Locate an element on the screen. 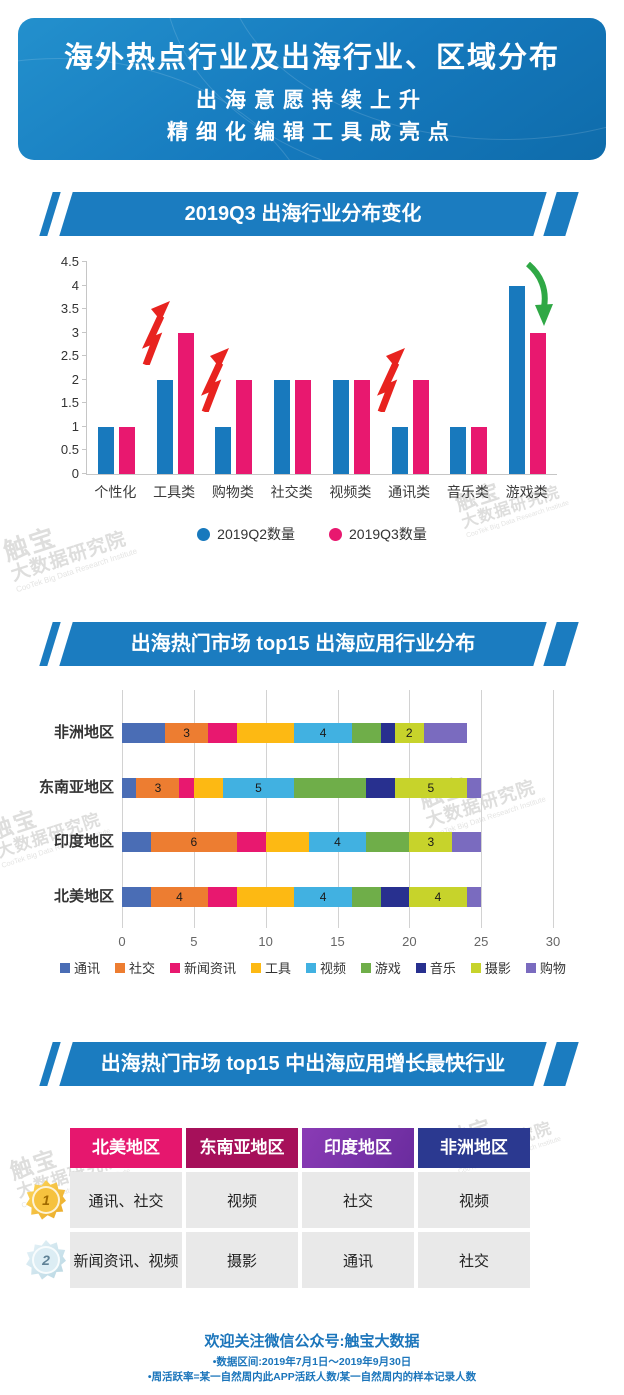  wechat-account-note: 欢迎关注微信公众号:触宝大数据 is located at coordinates (312, 1341).